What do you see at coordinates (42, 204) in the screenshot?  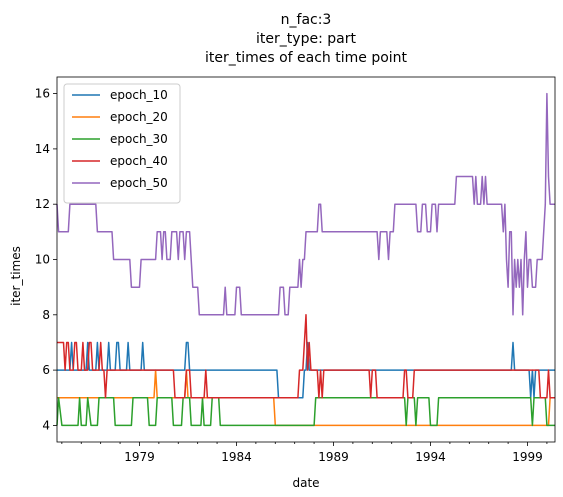 I see `y-tick-label: 12` at bounding box center [42, 204].